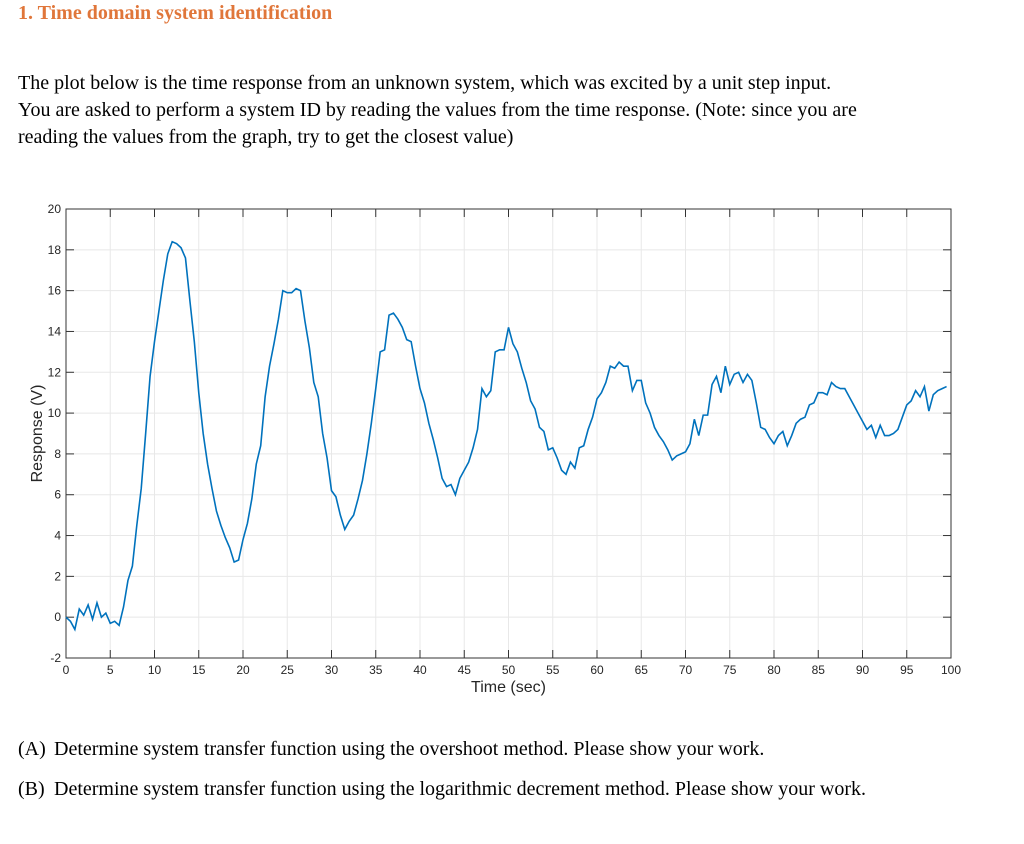 The height and width of the screenshot is (844, 1024). I want to click on x-axis-label: Time (sec), so click(508, 687).